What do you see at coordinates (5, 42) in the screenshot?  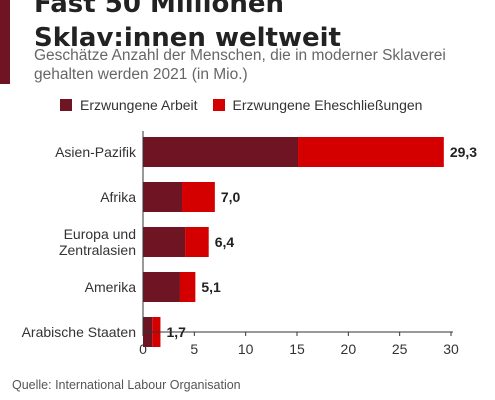 I see `title-accent-bar` at bounding box center [5, 42].